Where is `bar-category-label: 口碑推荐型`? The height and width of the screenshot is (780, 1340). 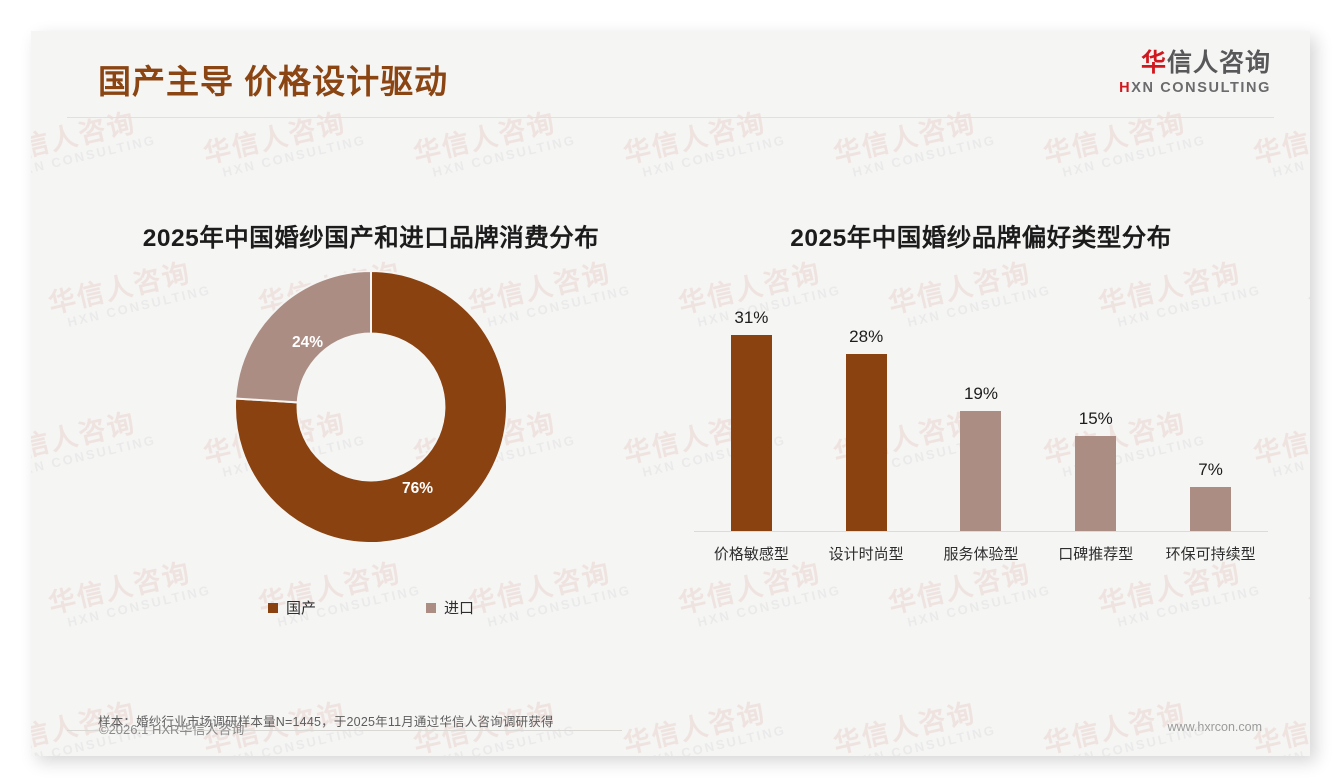
bar-category-label: 口碑推荐型 is located at coordinates (1096, 554).